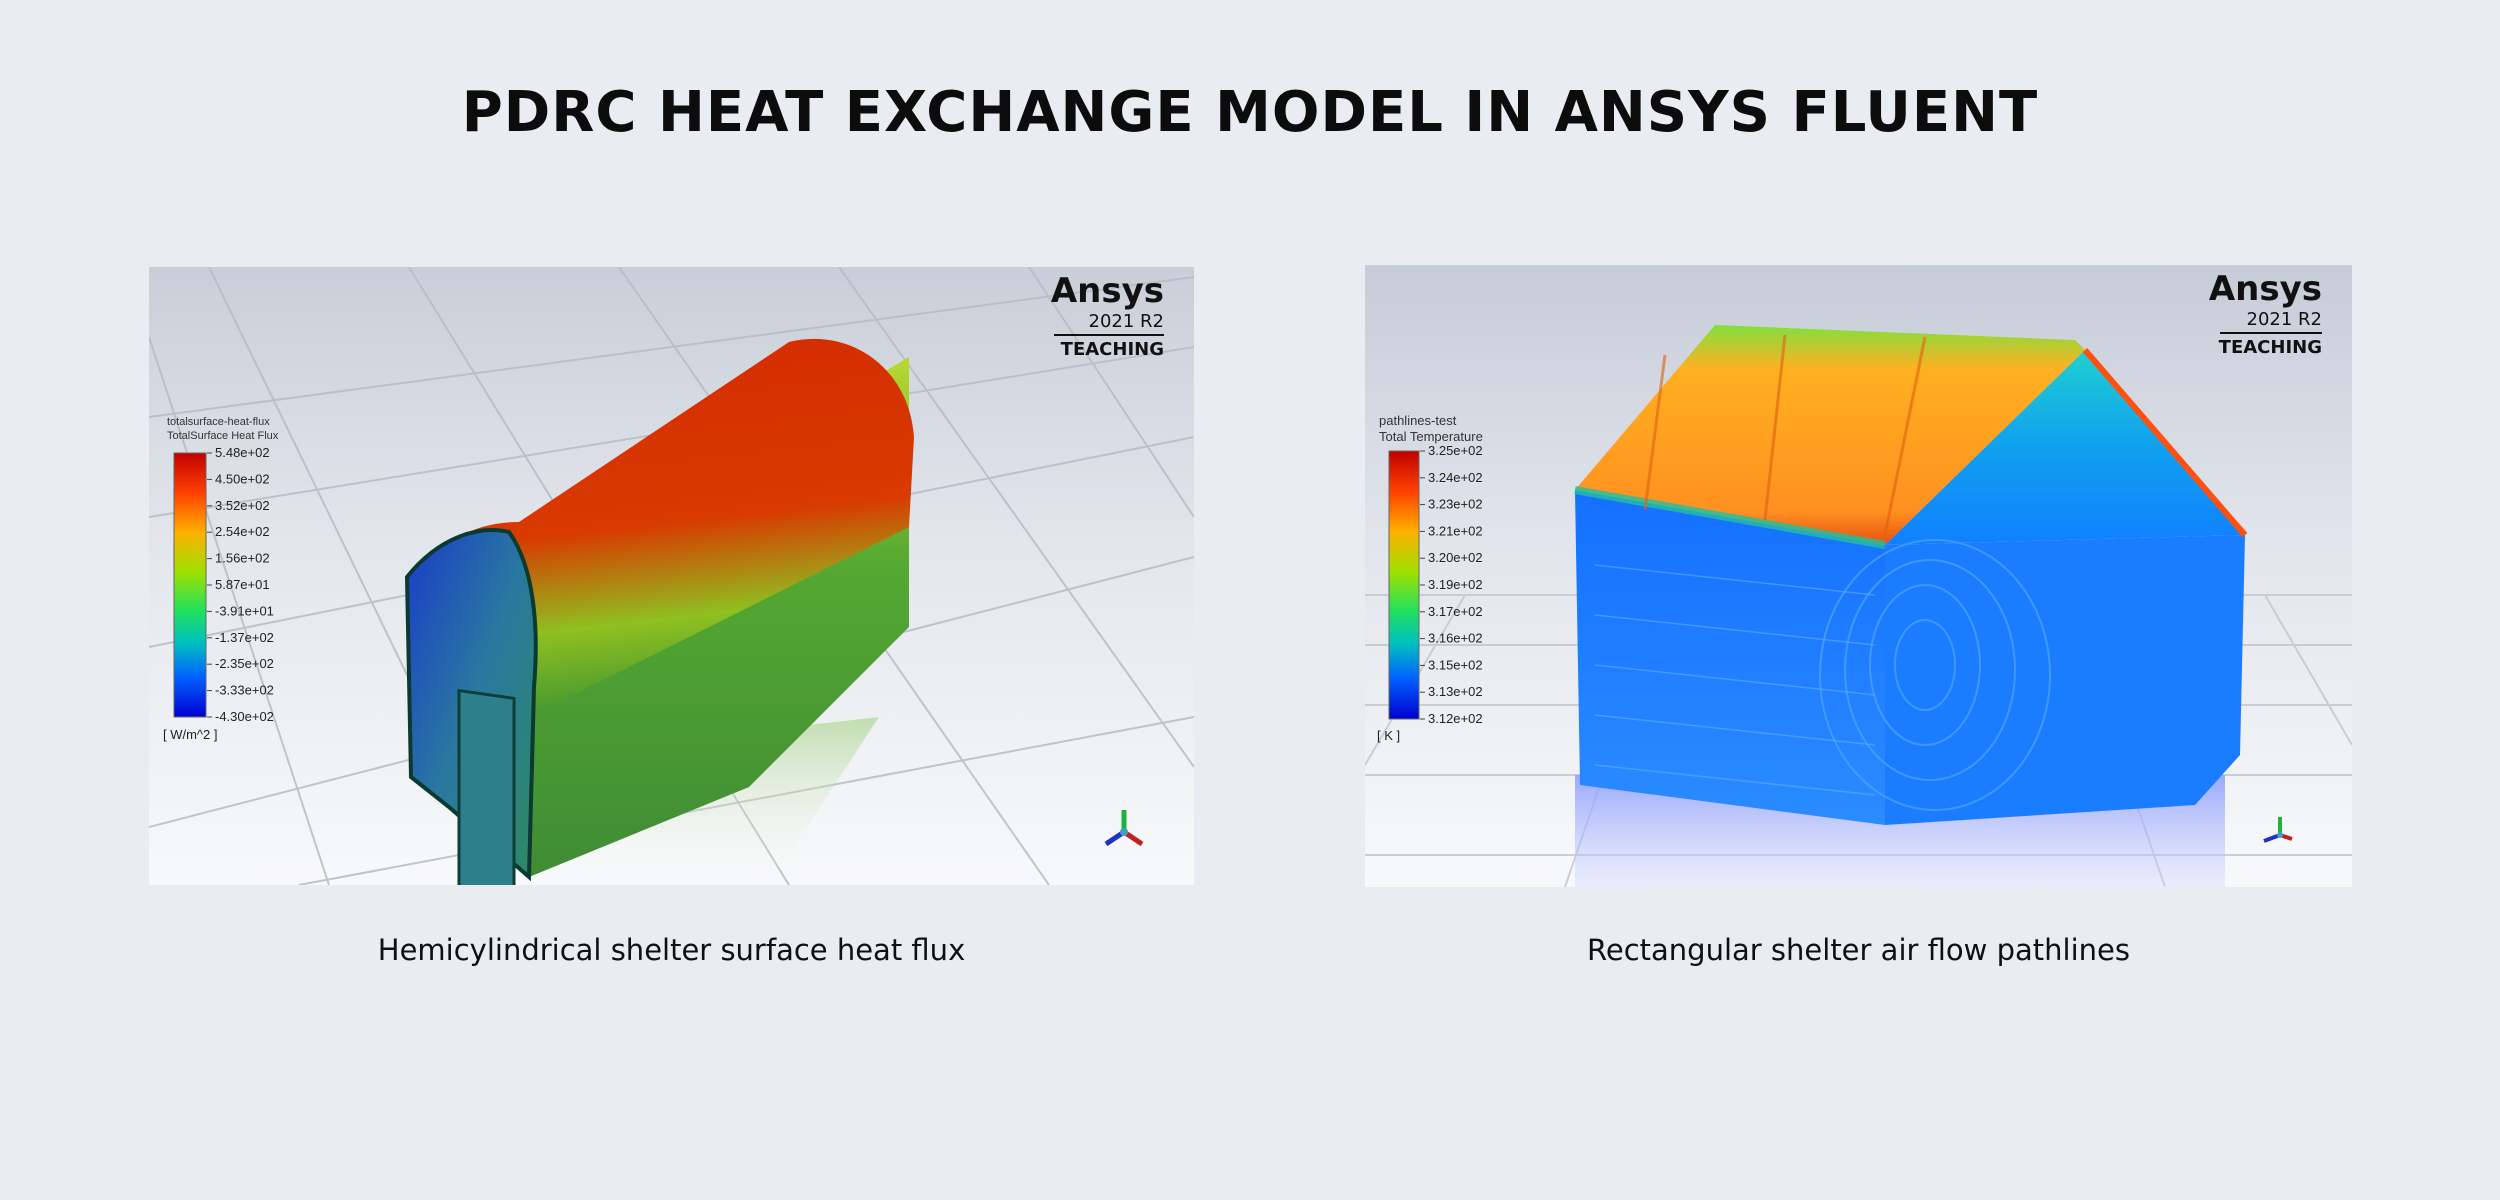 The image size is (2500, 1200). I want to click on legend-tick-label: 3.16e+02, so click(1455, 638).